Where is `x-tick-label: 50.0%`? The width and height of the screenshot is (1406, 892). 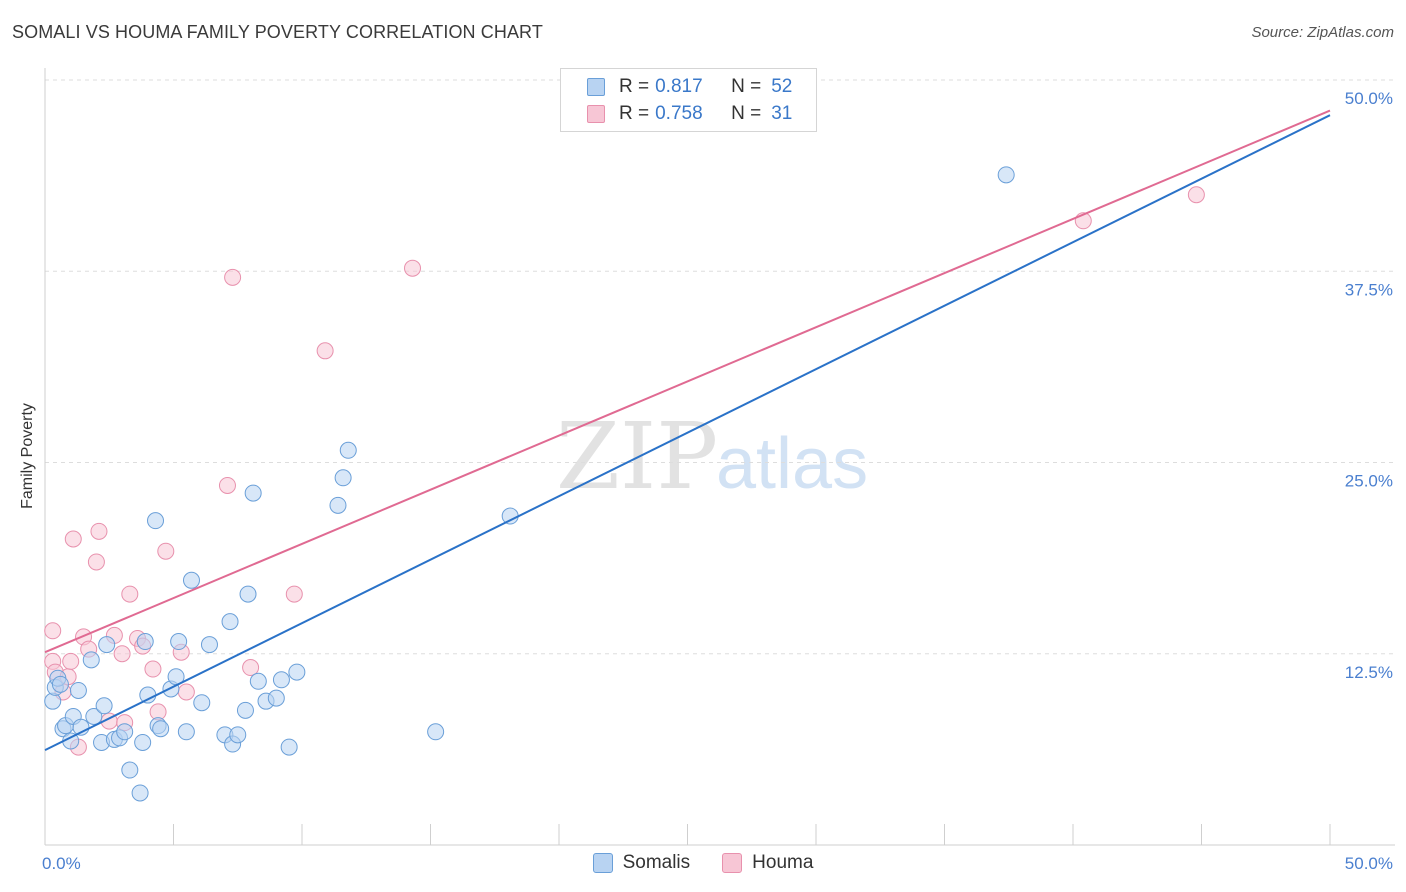 x-tick-label: 50.0% is located at coordinates (1369, 863).